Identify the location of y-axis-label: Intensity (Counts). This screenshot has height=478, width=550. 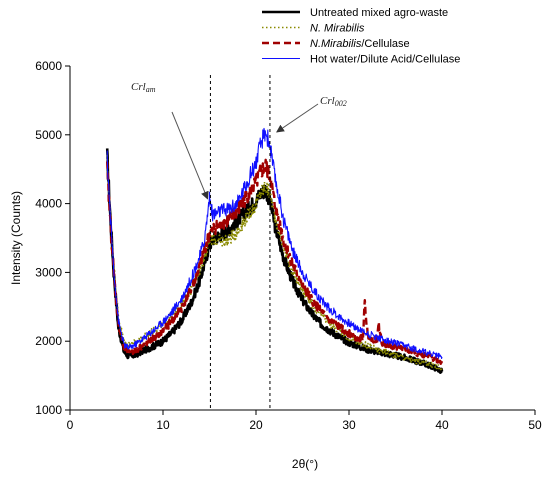
(16, 238).